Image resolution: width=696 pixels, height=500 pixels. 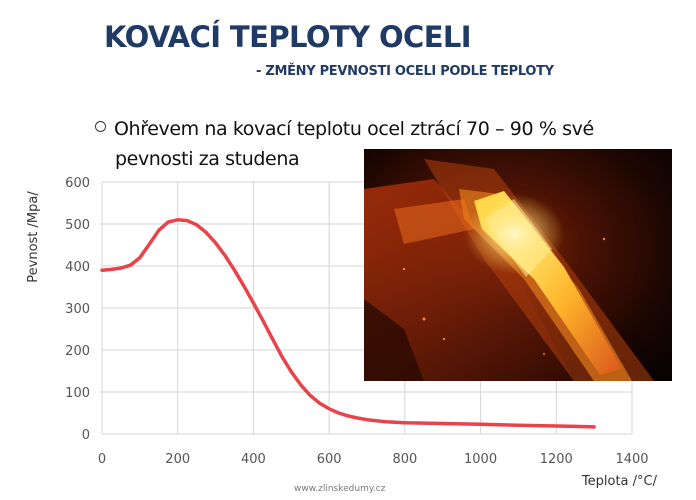 What do you see at coordinates (33, 237) in the screenshot?
I see `y-axis-label: Pevnost /Mpa/` at bounding box center [33, 237].